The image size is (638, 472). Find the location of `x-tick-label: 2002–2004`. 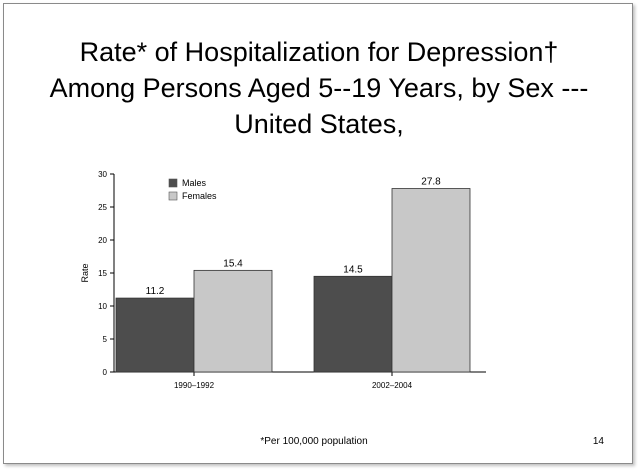

x-tick-label: 2002–2004 is located at coordinates (392, 385).